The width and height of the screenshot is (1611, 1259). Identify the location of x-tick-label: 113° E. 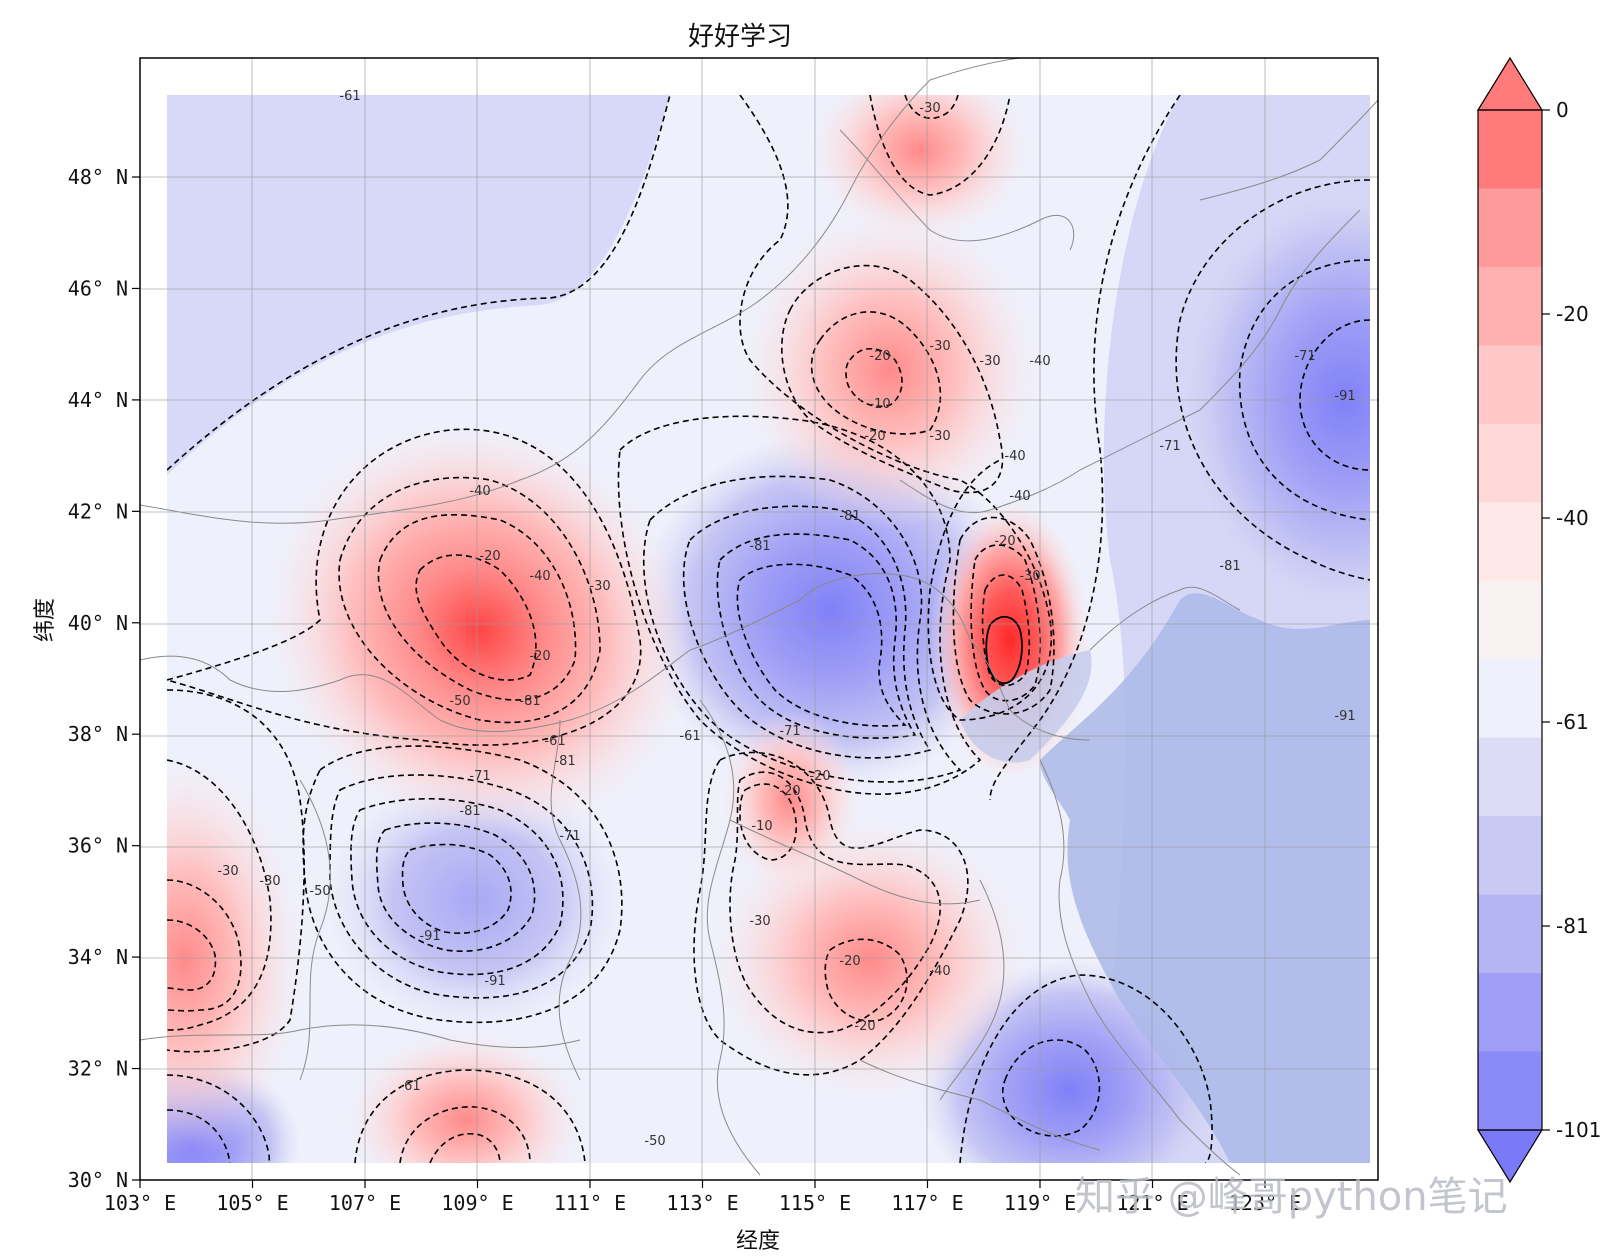
(702, 1203).